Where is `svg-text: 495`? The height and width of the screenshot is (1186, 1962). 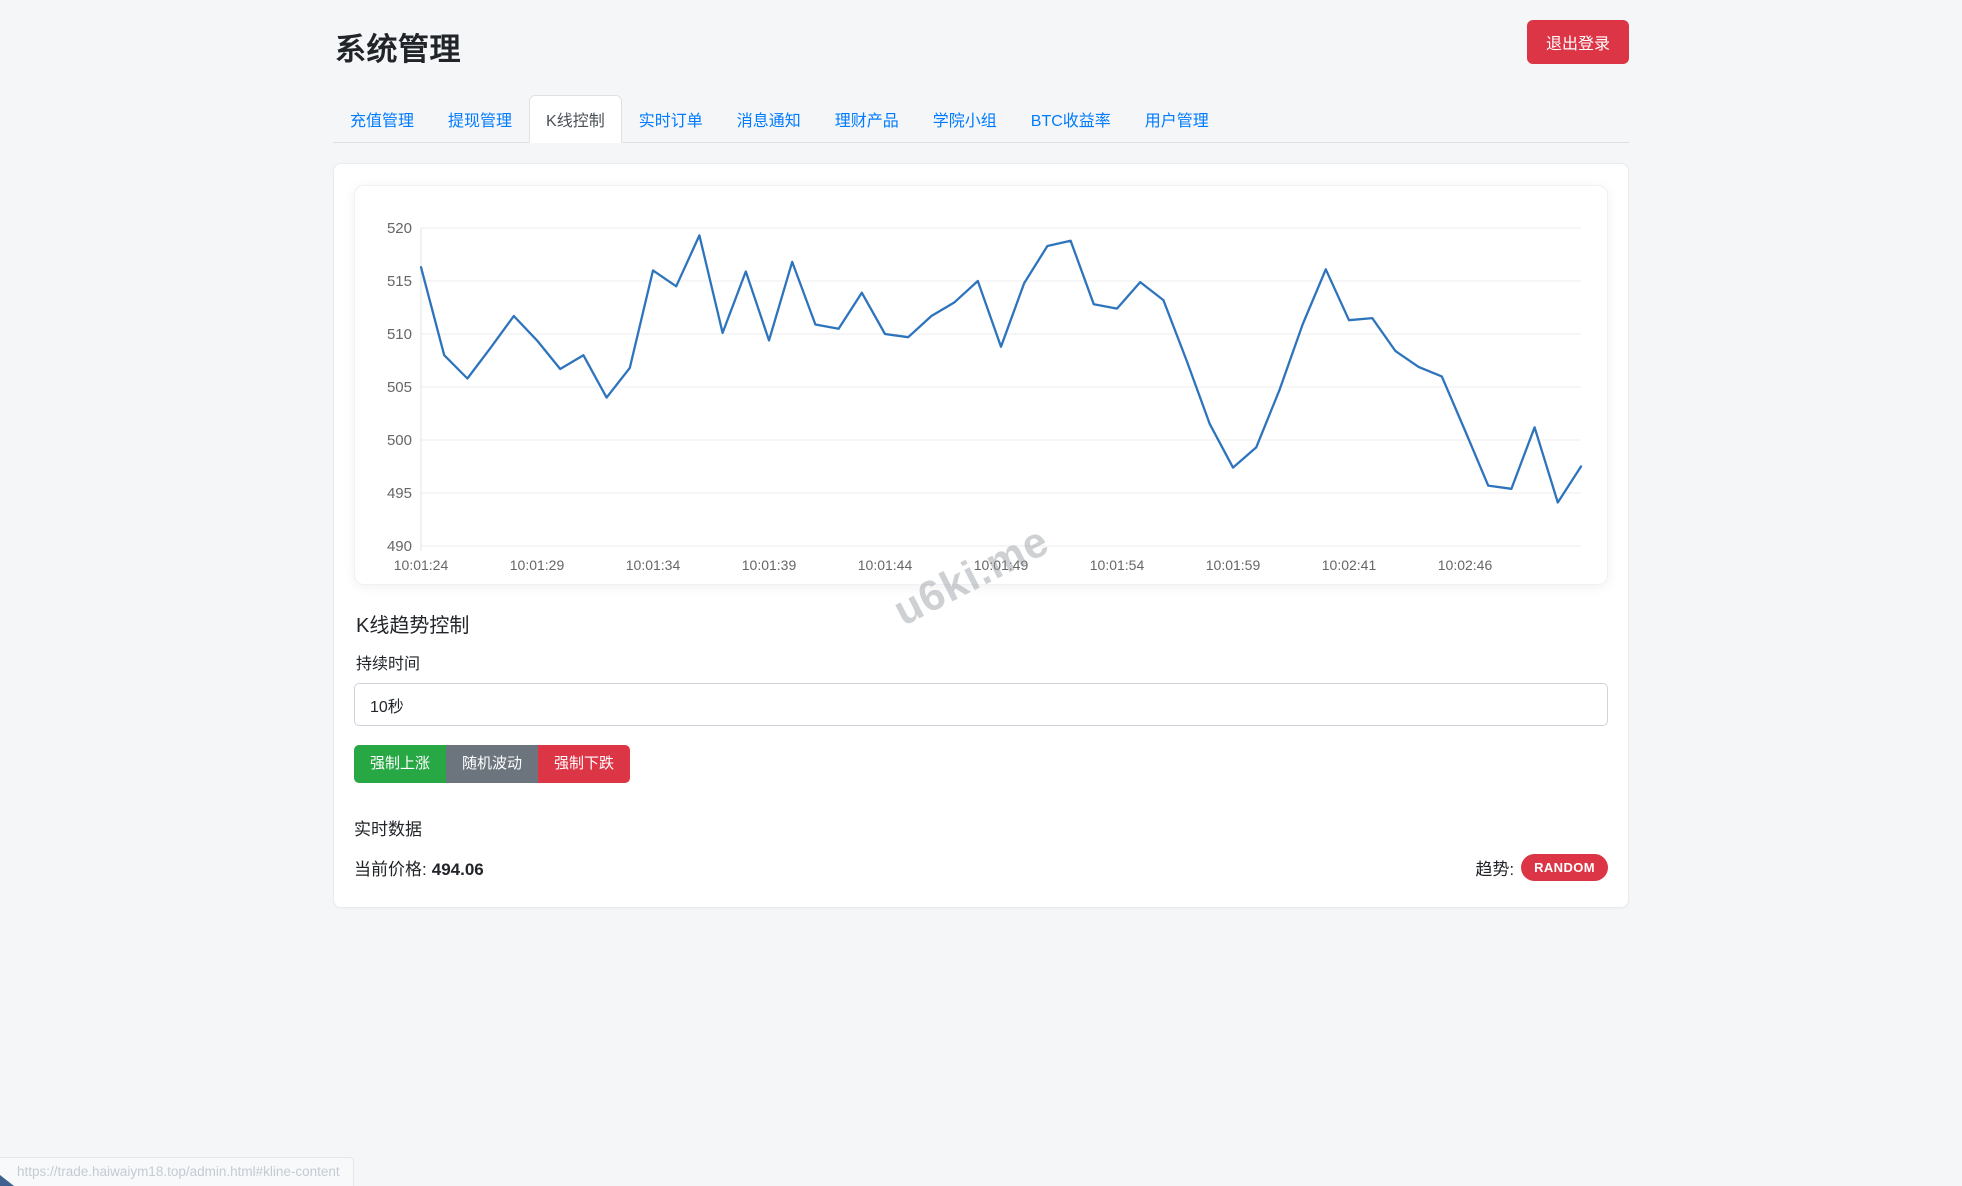
svg-text: 495 is located at coordinates (399, 493).